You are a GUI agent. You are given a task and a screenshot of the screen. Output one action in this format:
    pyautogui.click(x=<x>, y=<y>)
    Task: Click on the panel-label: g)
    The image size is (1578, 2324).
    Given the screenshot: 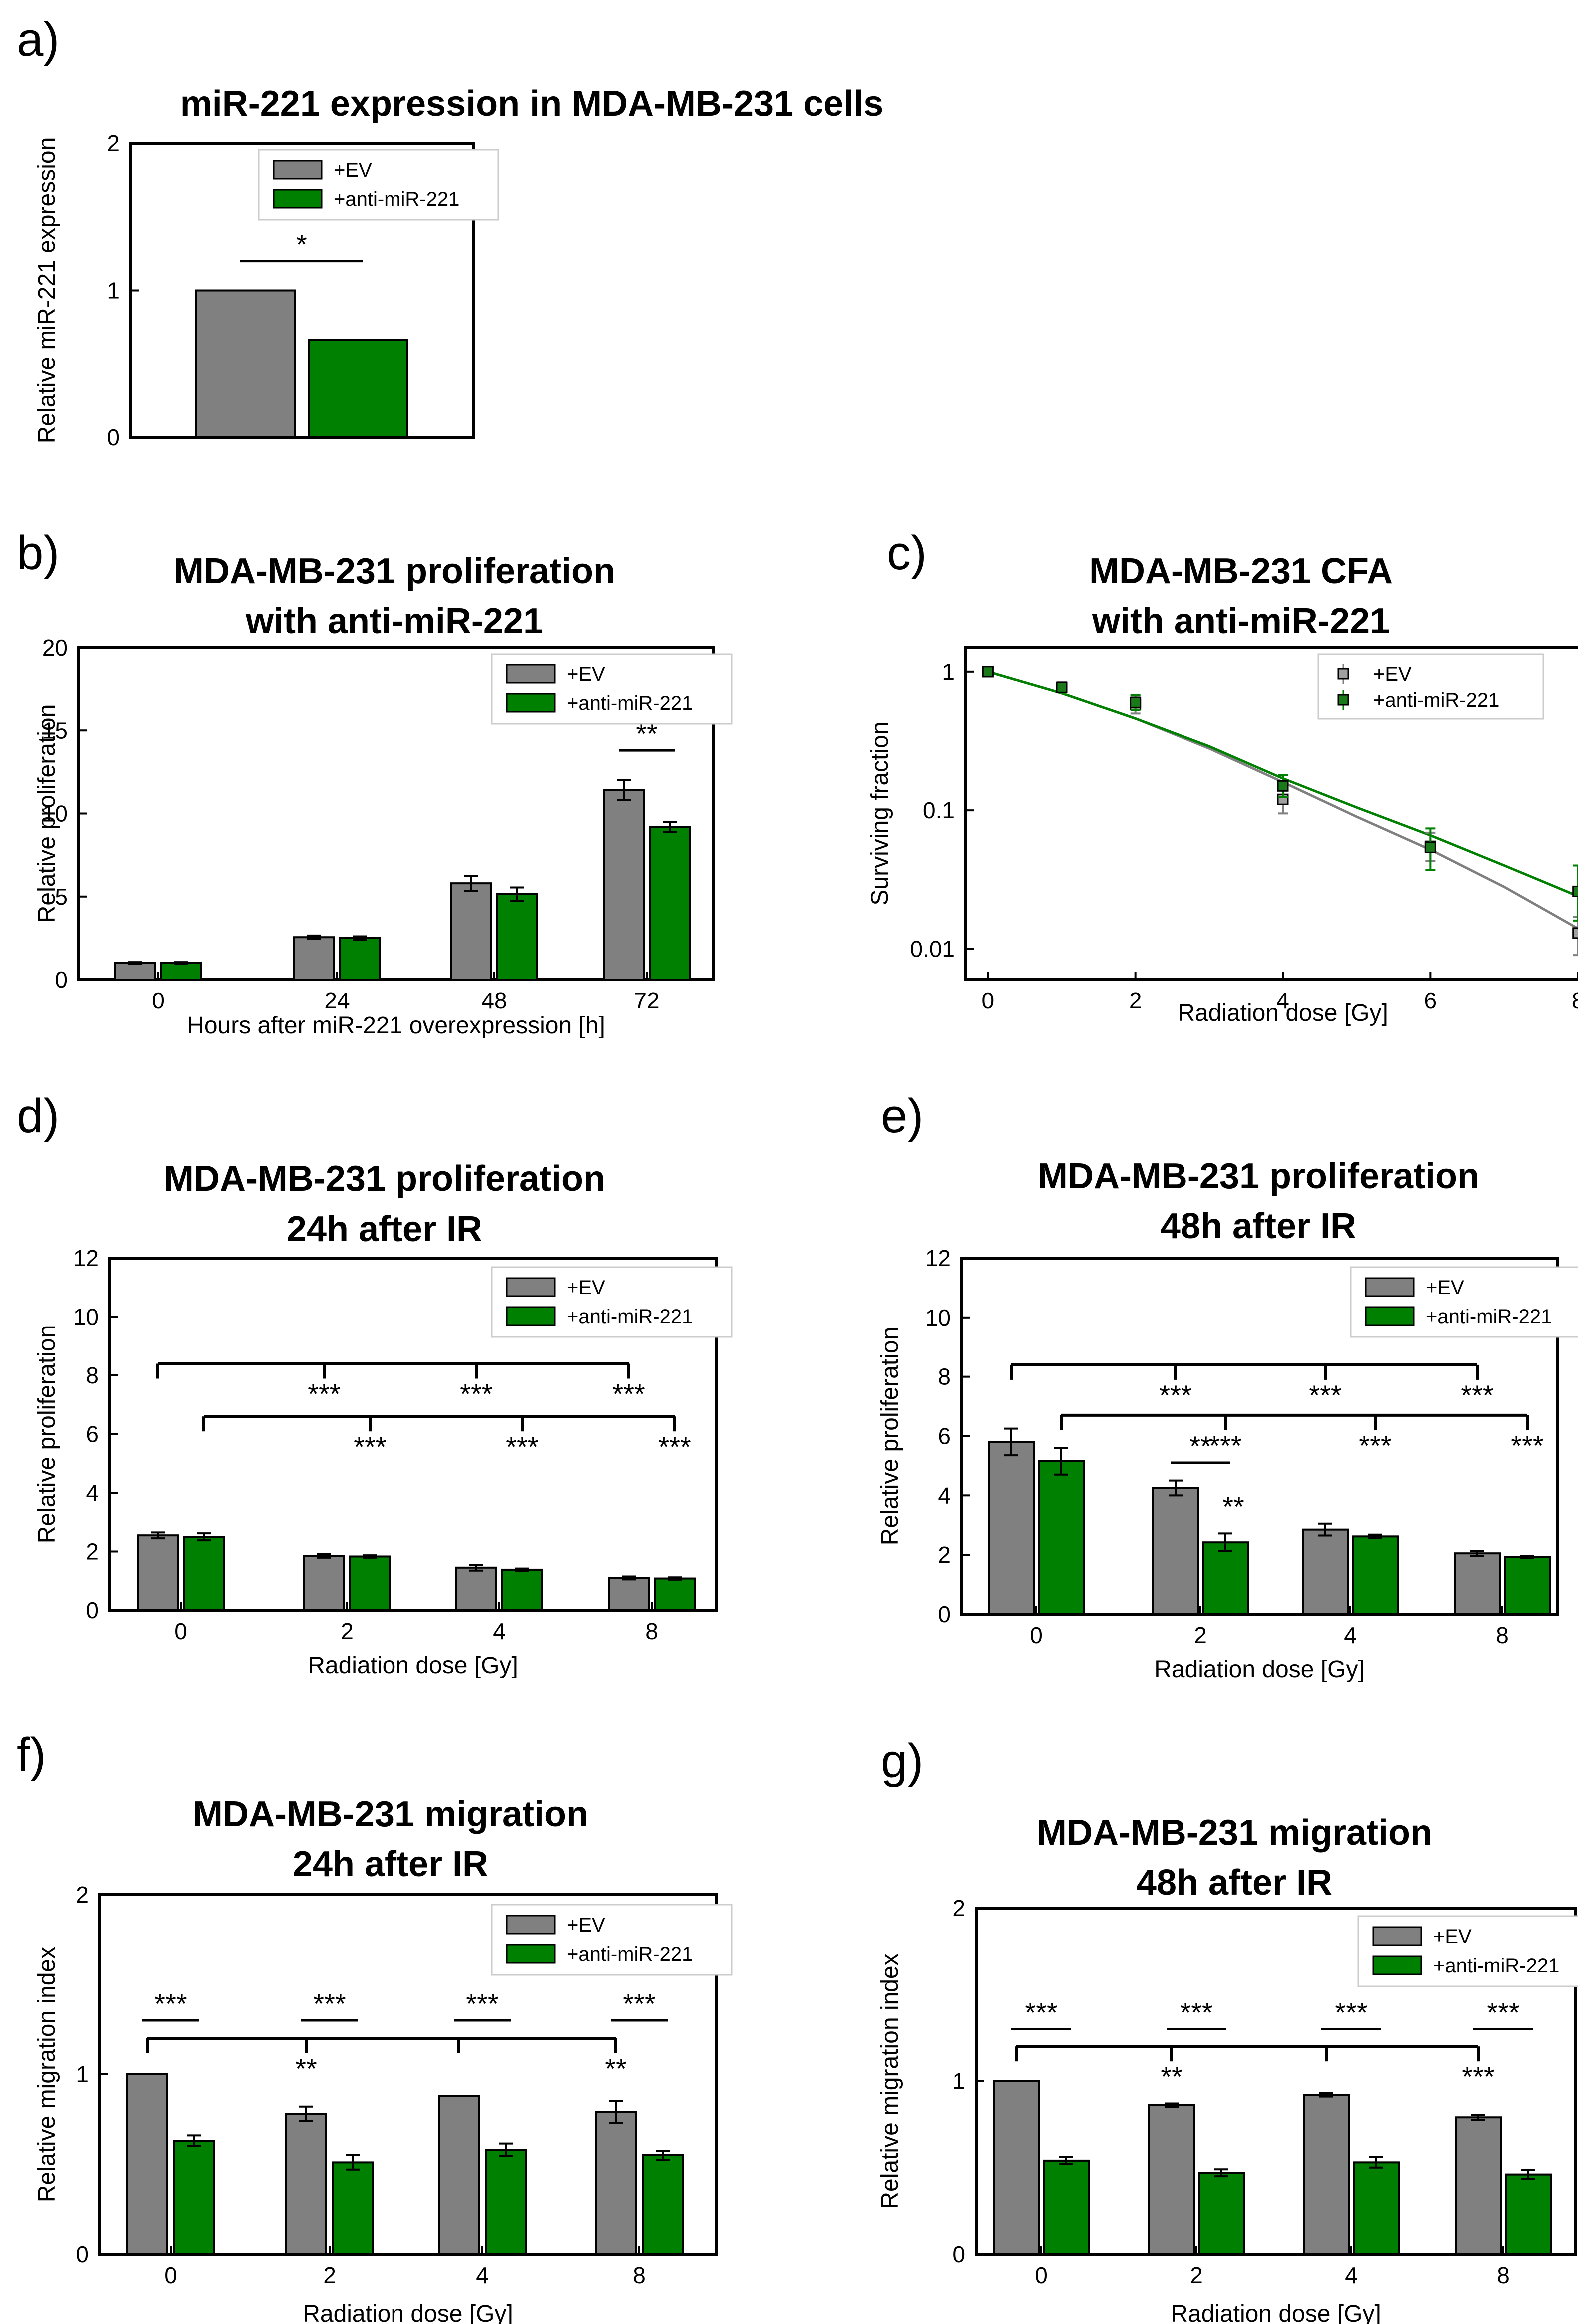 What is the action you would take?
    pyautogui.click(x=902, y=1761)
    